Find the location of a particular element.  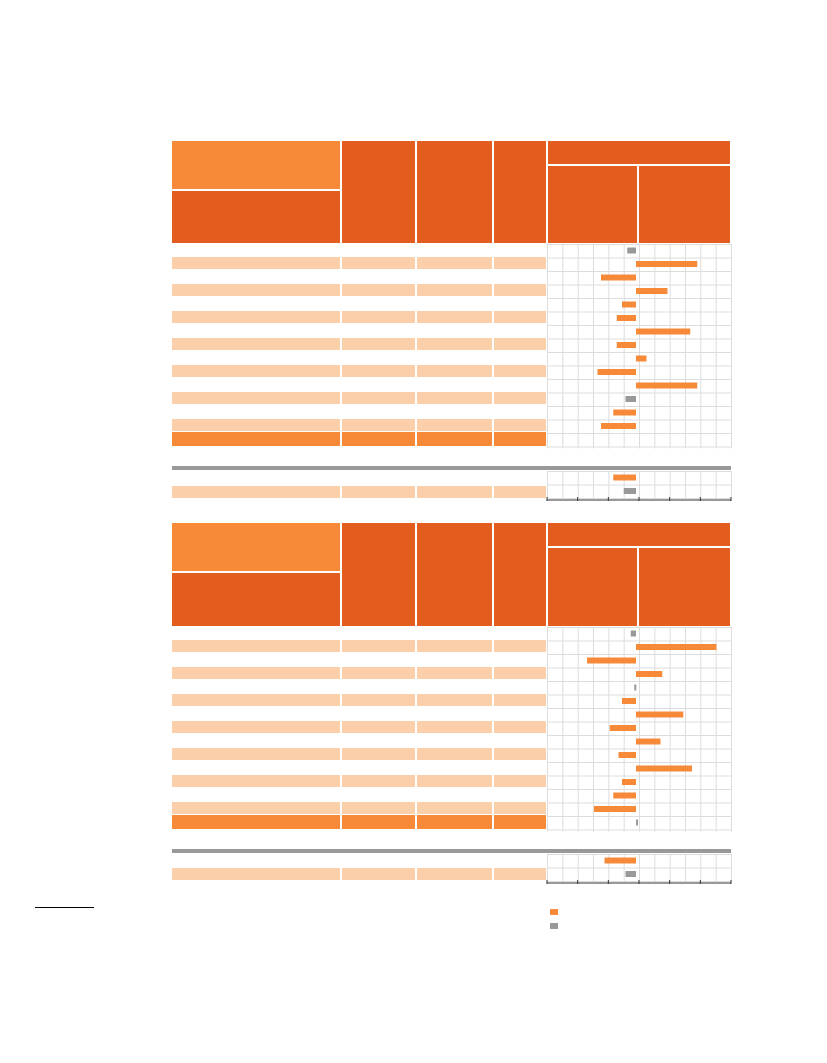

orange-square-icon is located at coordinates (554, 912).